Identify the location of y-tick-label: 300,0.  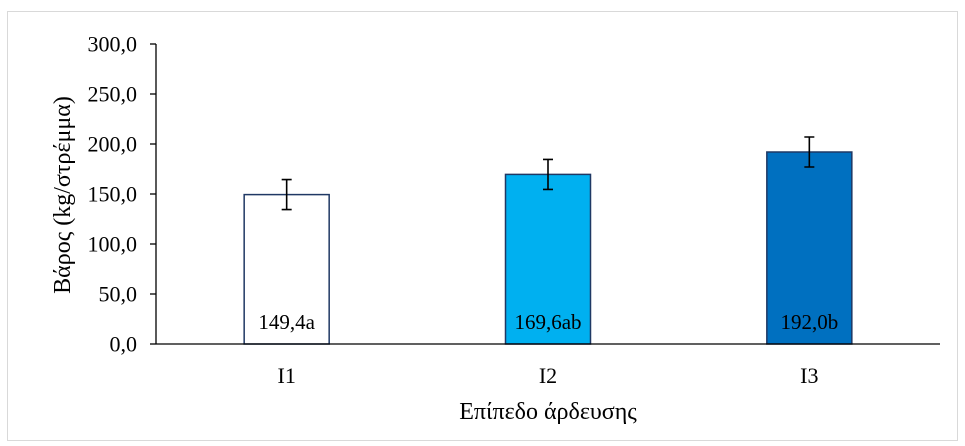
(113, 44).